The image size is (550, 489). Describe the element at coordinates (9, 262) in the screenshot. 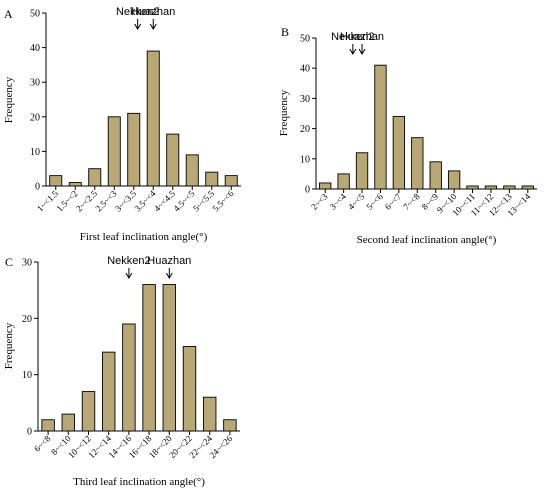

I see `panel-label: C` at that location.